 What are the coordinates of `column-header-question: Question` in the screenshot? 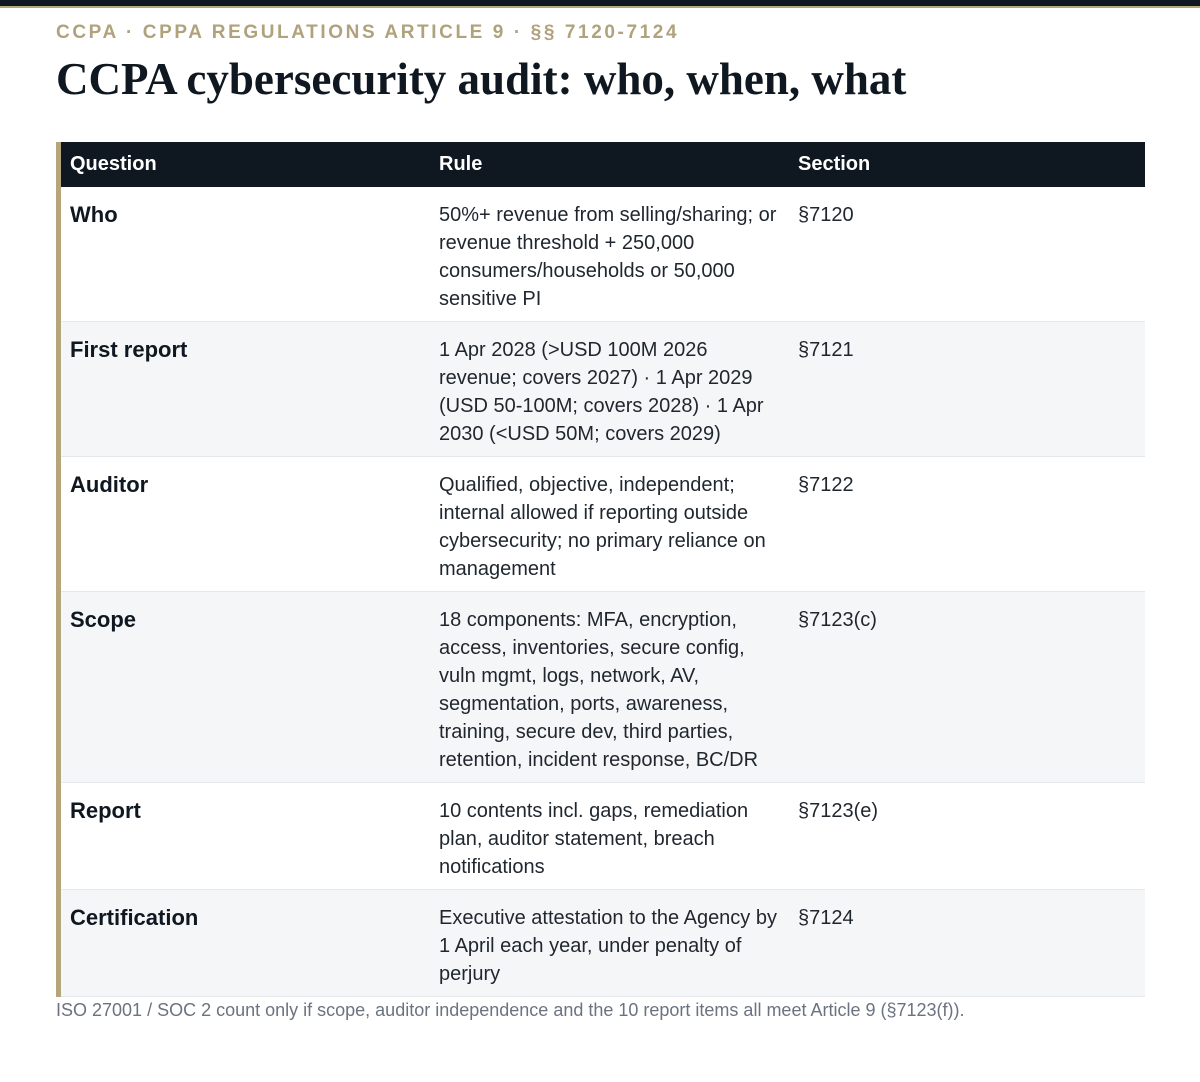 It's located at (245, 164).